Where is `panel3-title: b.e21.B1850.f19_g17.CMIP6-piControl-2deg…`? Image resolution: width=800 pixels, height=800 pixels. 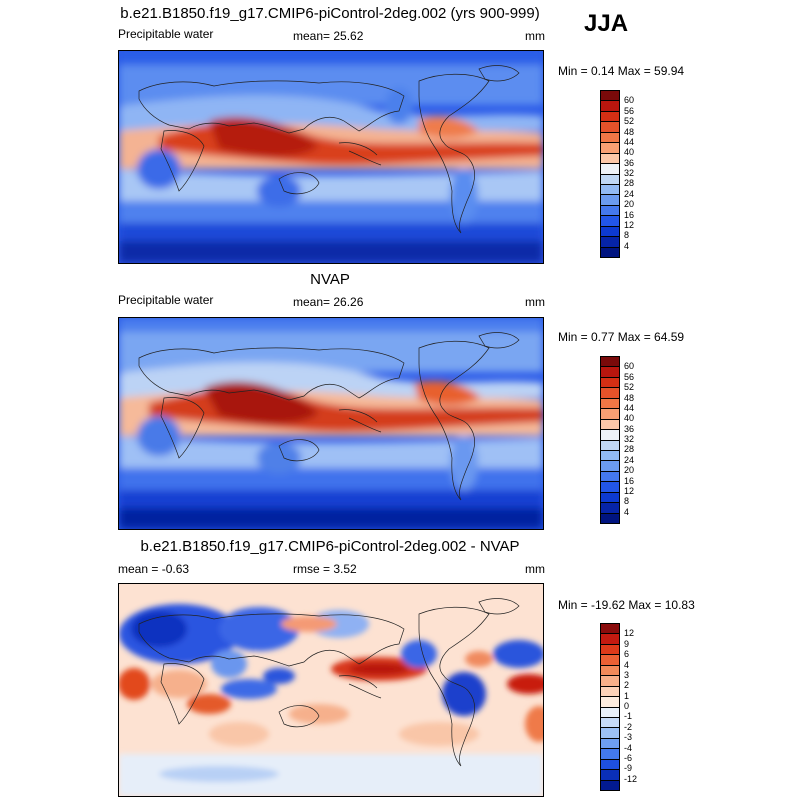
panel3-title: b.e21.B1850.f19_g17.CMIP6-piControl-2deg… is located at coordinates (330, 546).